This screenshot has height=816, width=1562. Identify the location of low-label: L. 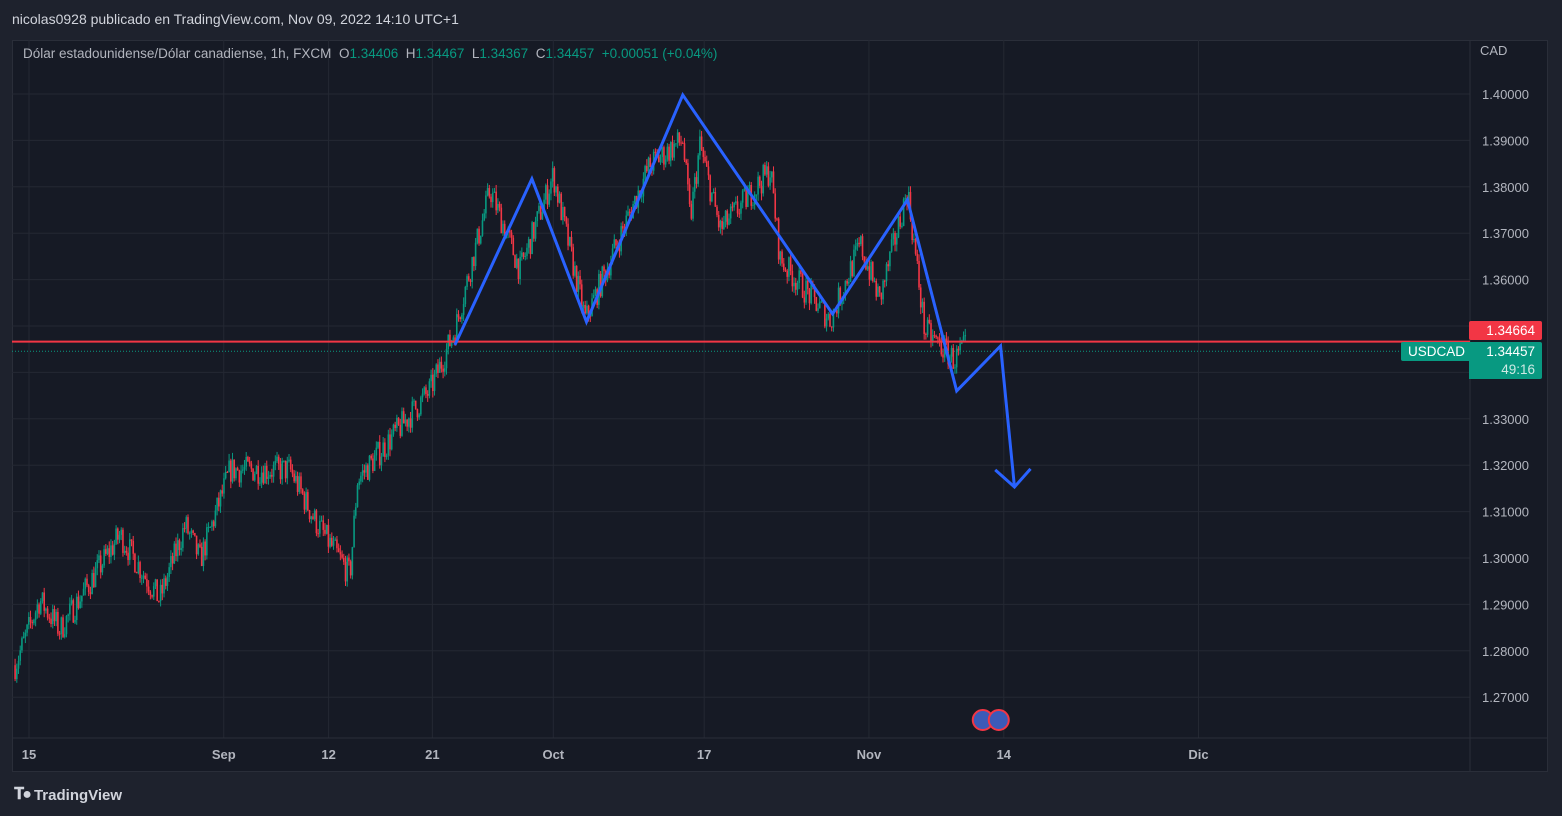
(475, 53).